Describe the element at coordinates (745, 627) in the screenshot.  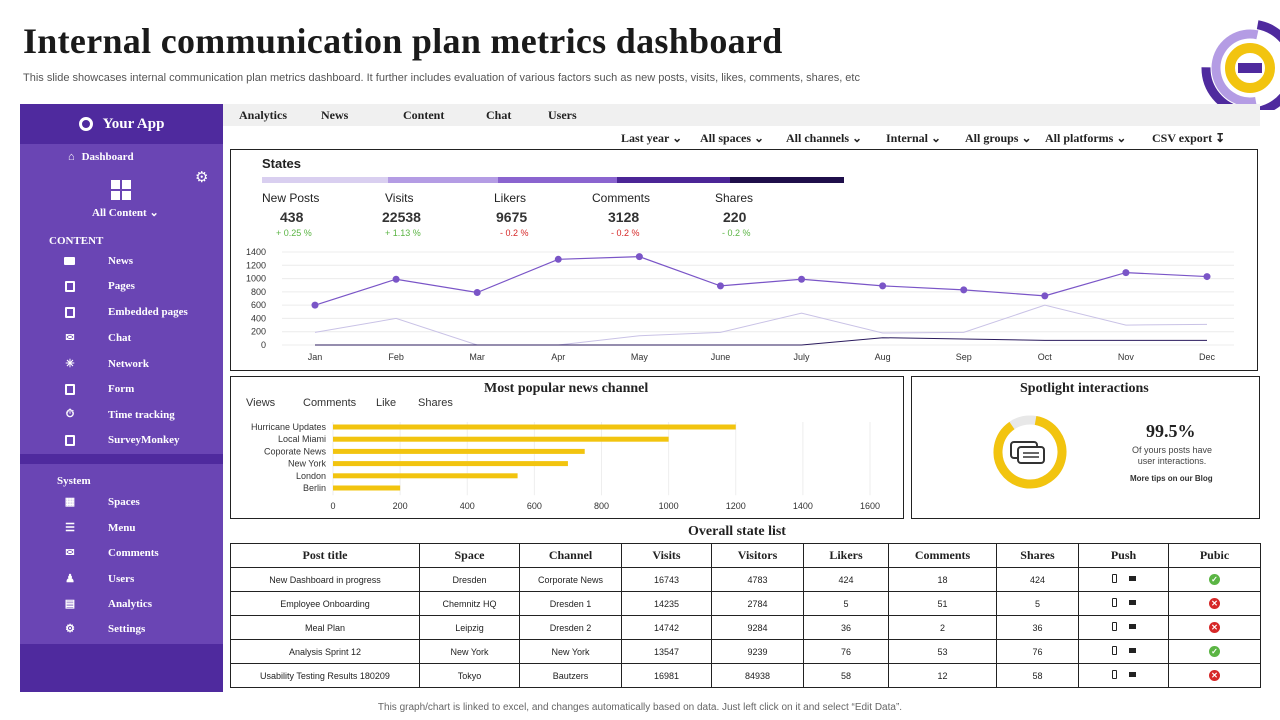
I see `table-row: Meal Plan Leipzig Dresden 2 14742 9284 36 2 36 ✕` at that location.